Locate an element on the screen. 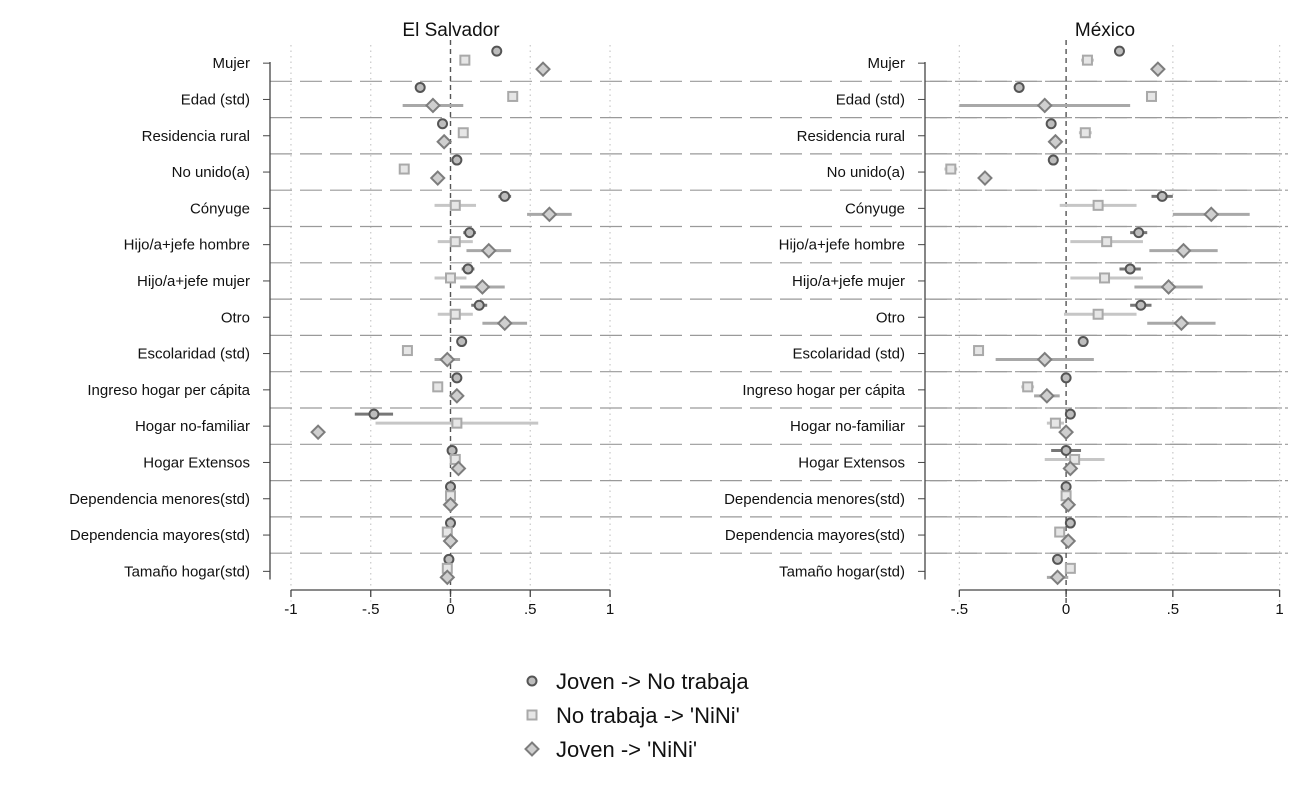 The image size is (1304, 794). legend-marker-diamond is located at coordinates (532, 749).